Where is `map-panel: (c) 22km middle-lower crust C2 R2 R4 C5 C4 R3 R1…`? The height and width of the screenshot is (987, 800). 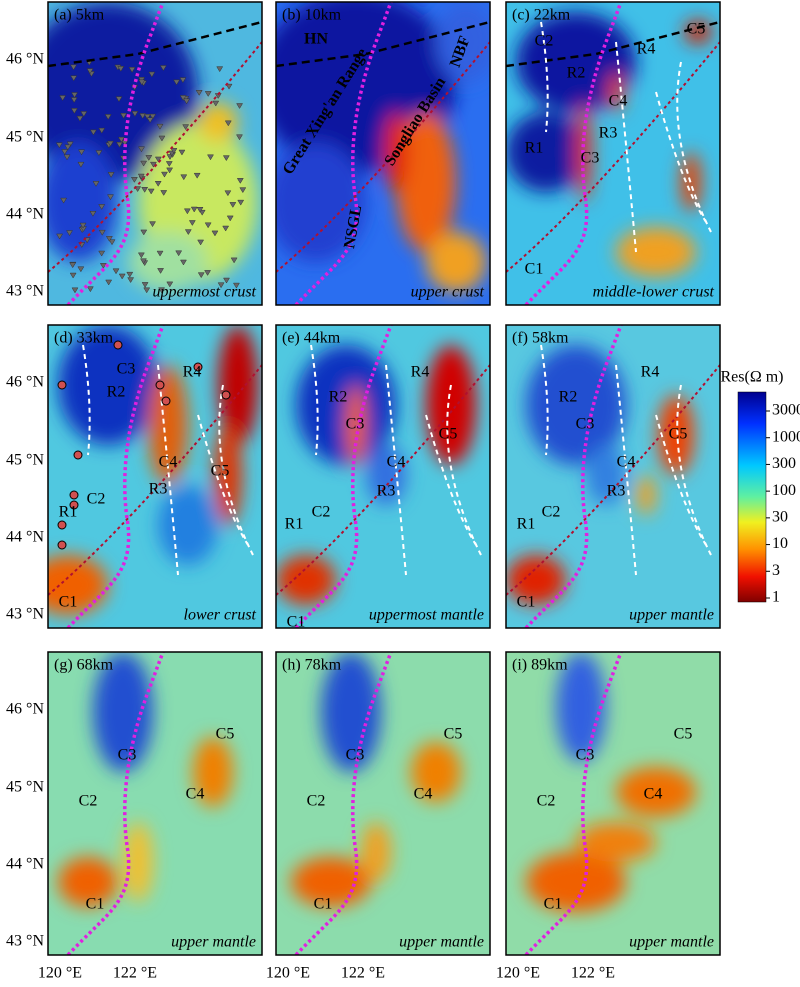
map-panel: (c) 22km middle-lower crust C2 R2 R4 C5 C4 R3 R1… is located at coordinates (613, 153).